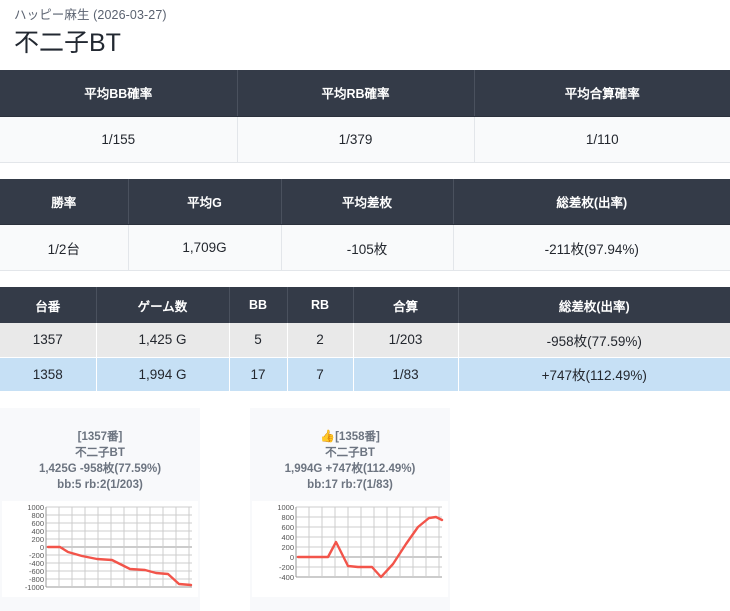 This screenshot has height=611, width=730. I want to click on col-header-win-rate: 勝率, so click(64, 201).